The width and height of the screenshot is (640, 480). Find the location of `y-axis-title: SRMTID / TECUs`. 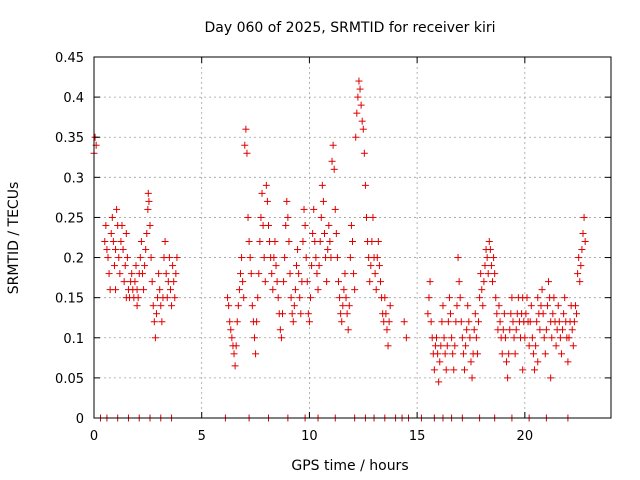

y-axis-title: SRMTID / TECUs is located at coordinates (14, 238).